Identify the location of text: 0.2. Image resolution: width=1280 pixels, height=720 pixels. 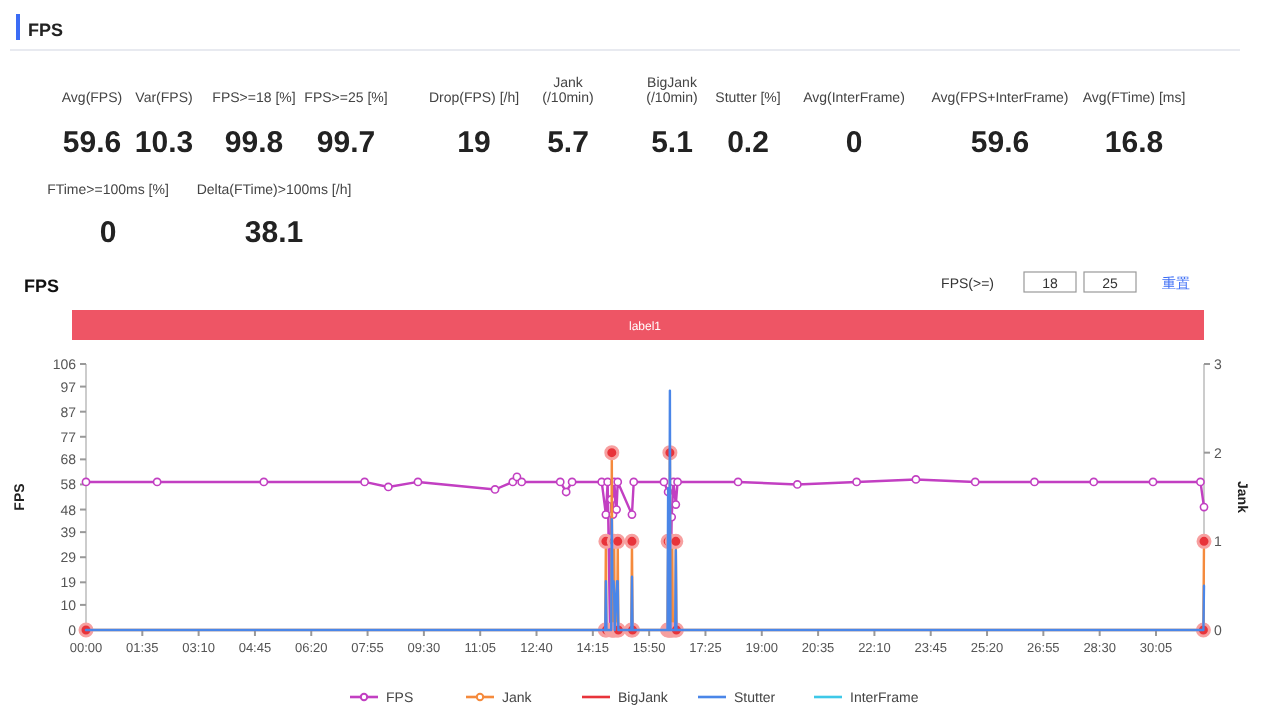
(748, 143).